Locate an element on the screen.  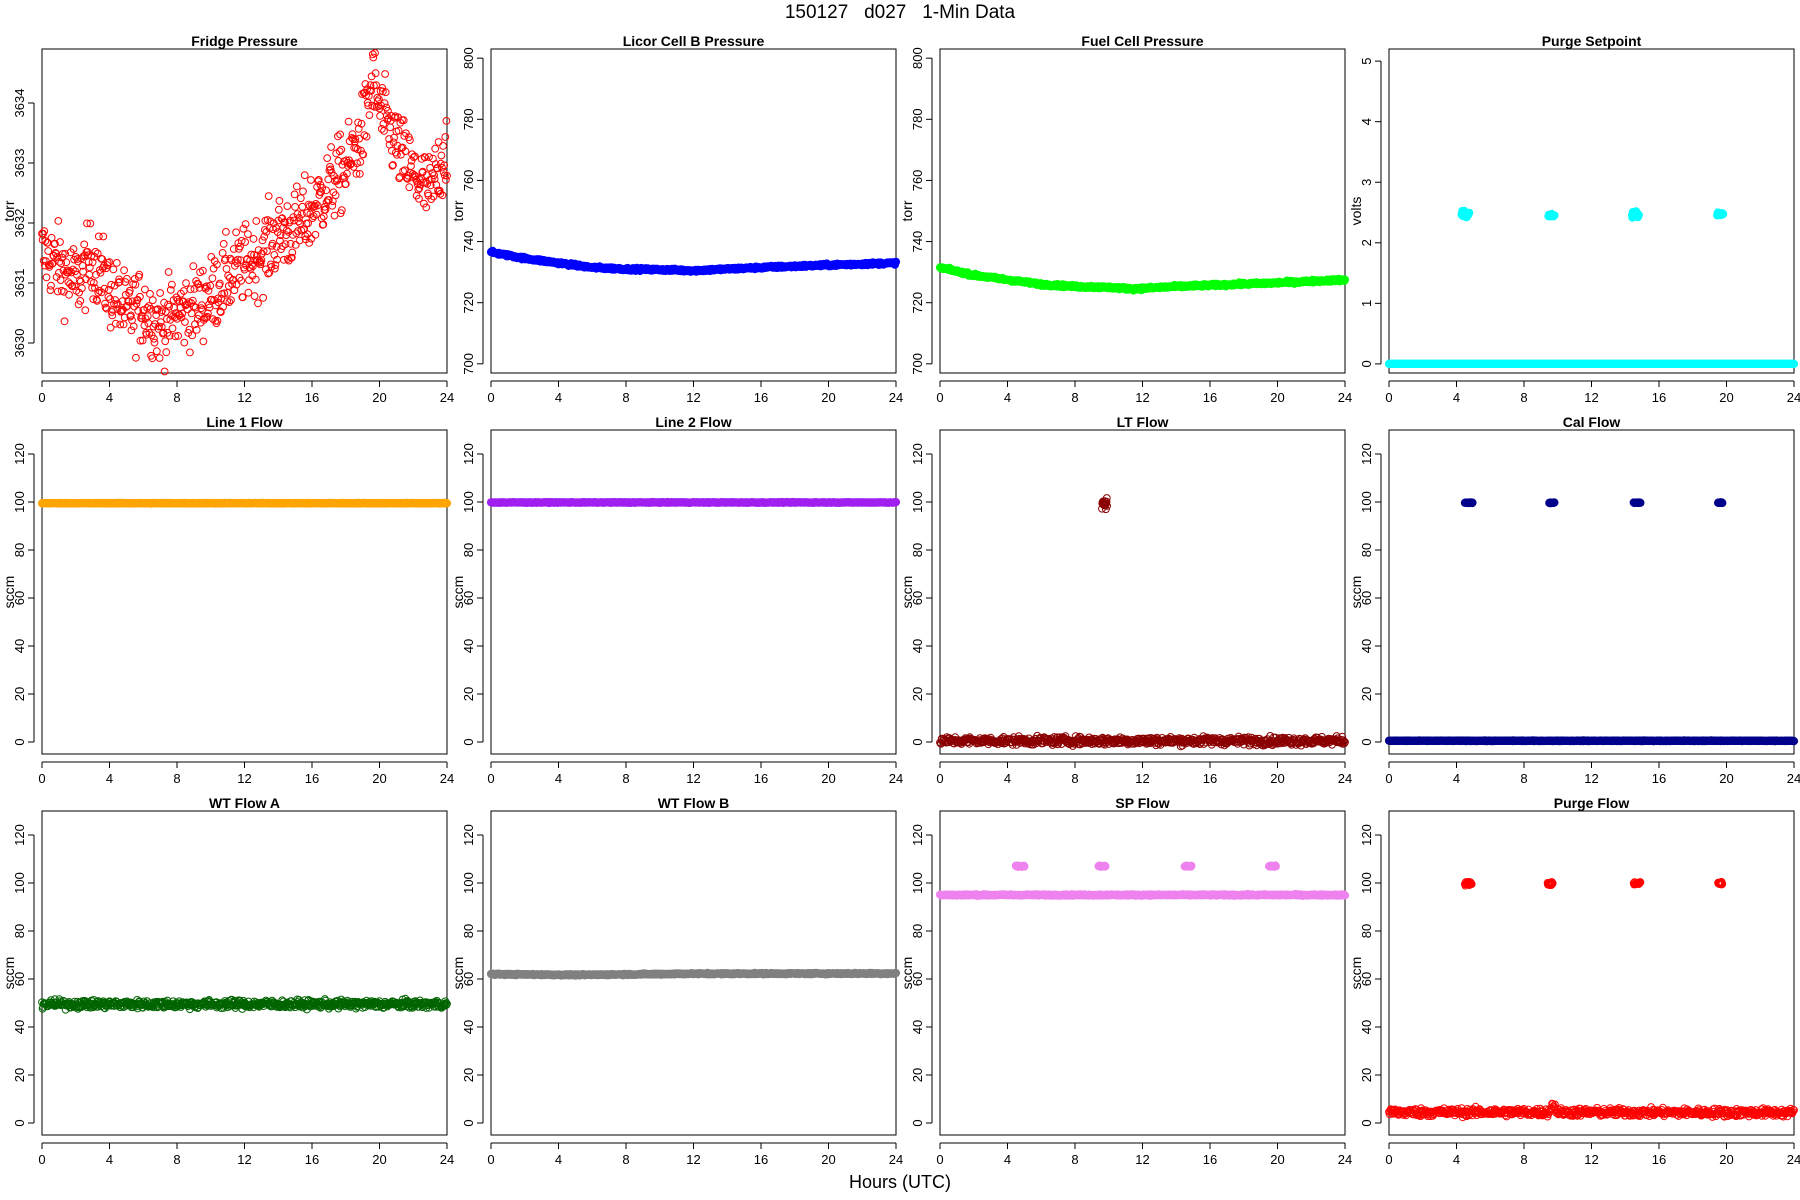
x-tick-label: 4 is located at coordinates (558, 778).